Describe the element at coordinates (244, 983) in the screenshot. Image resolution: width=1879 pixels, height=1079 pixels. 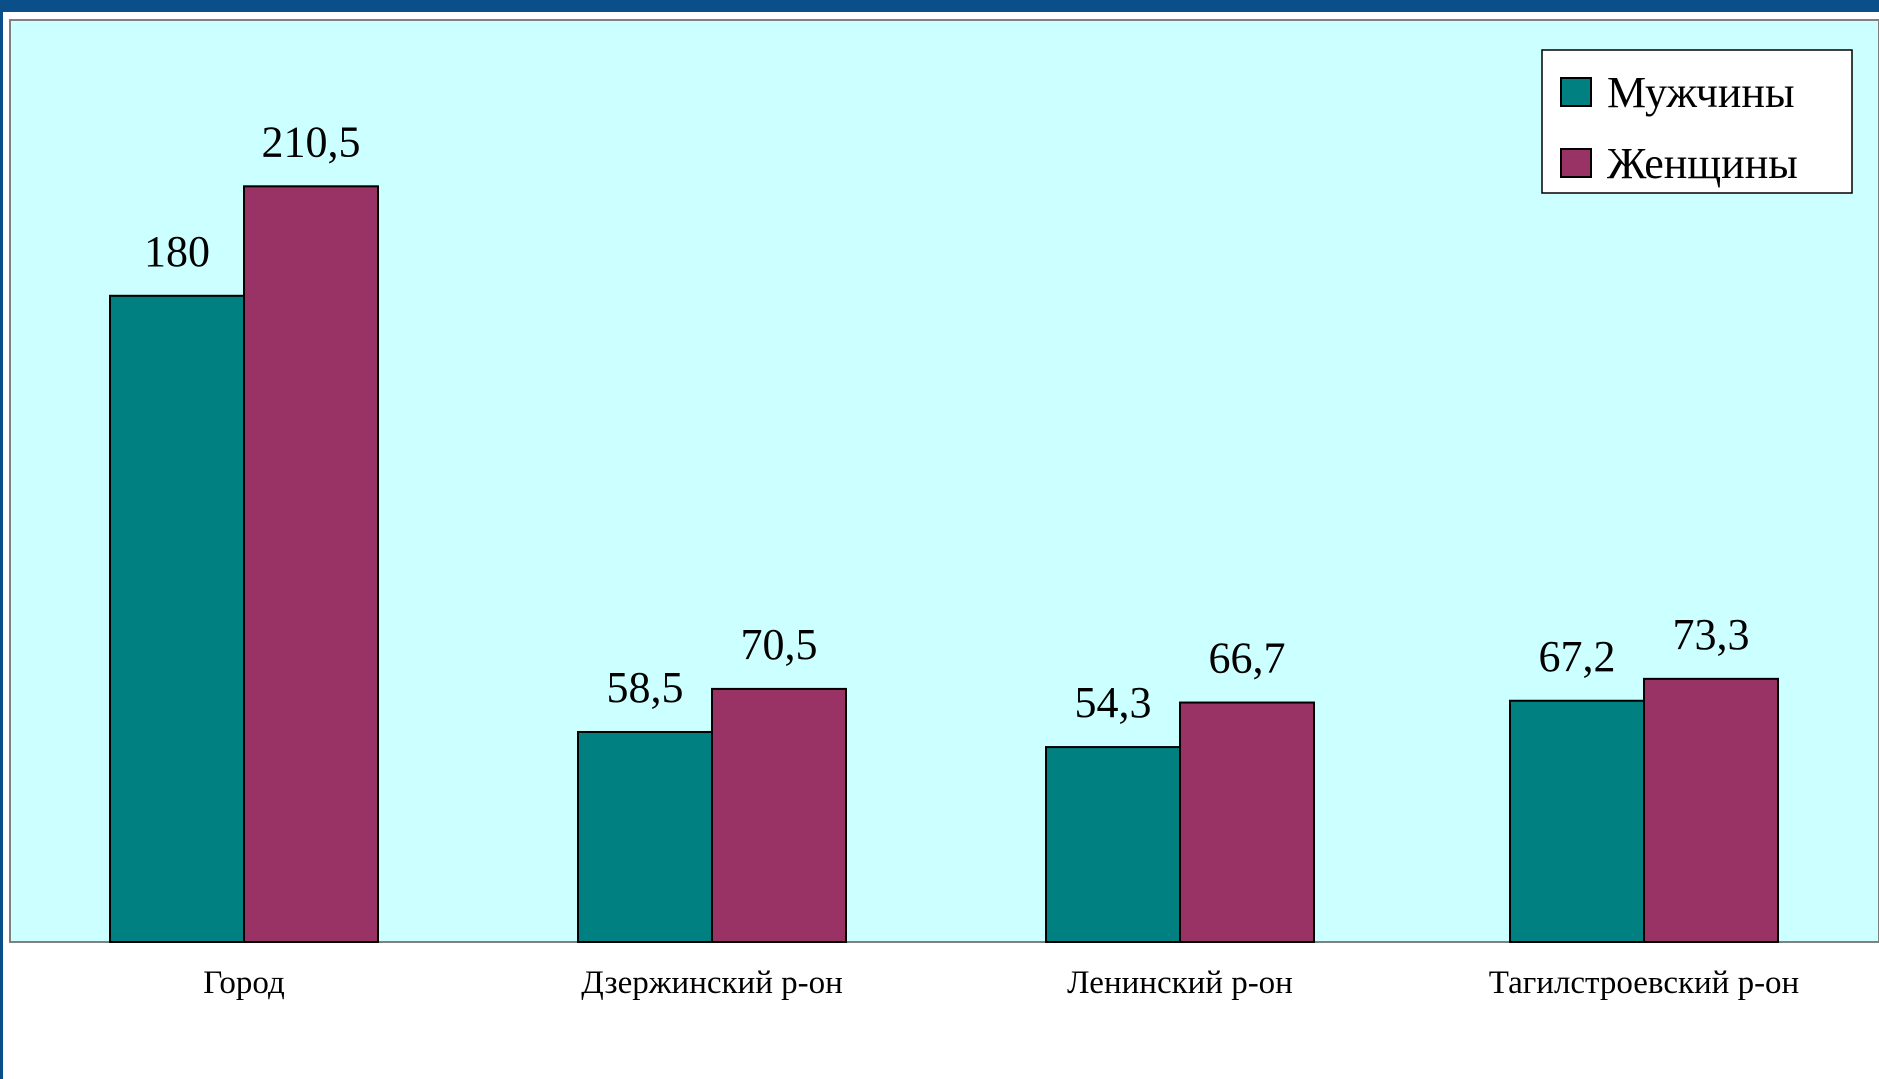
I see `category-label-0: Город` at that location.